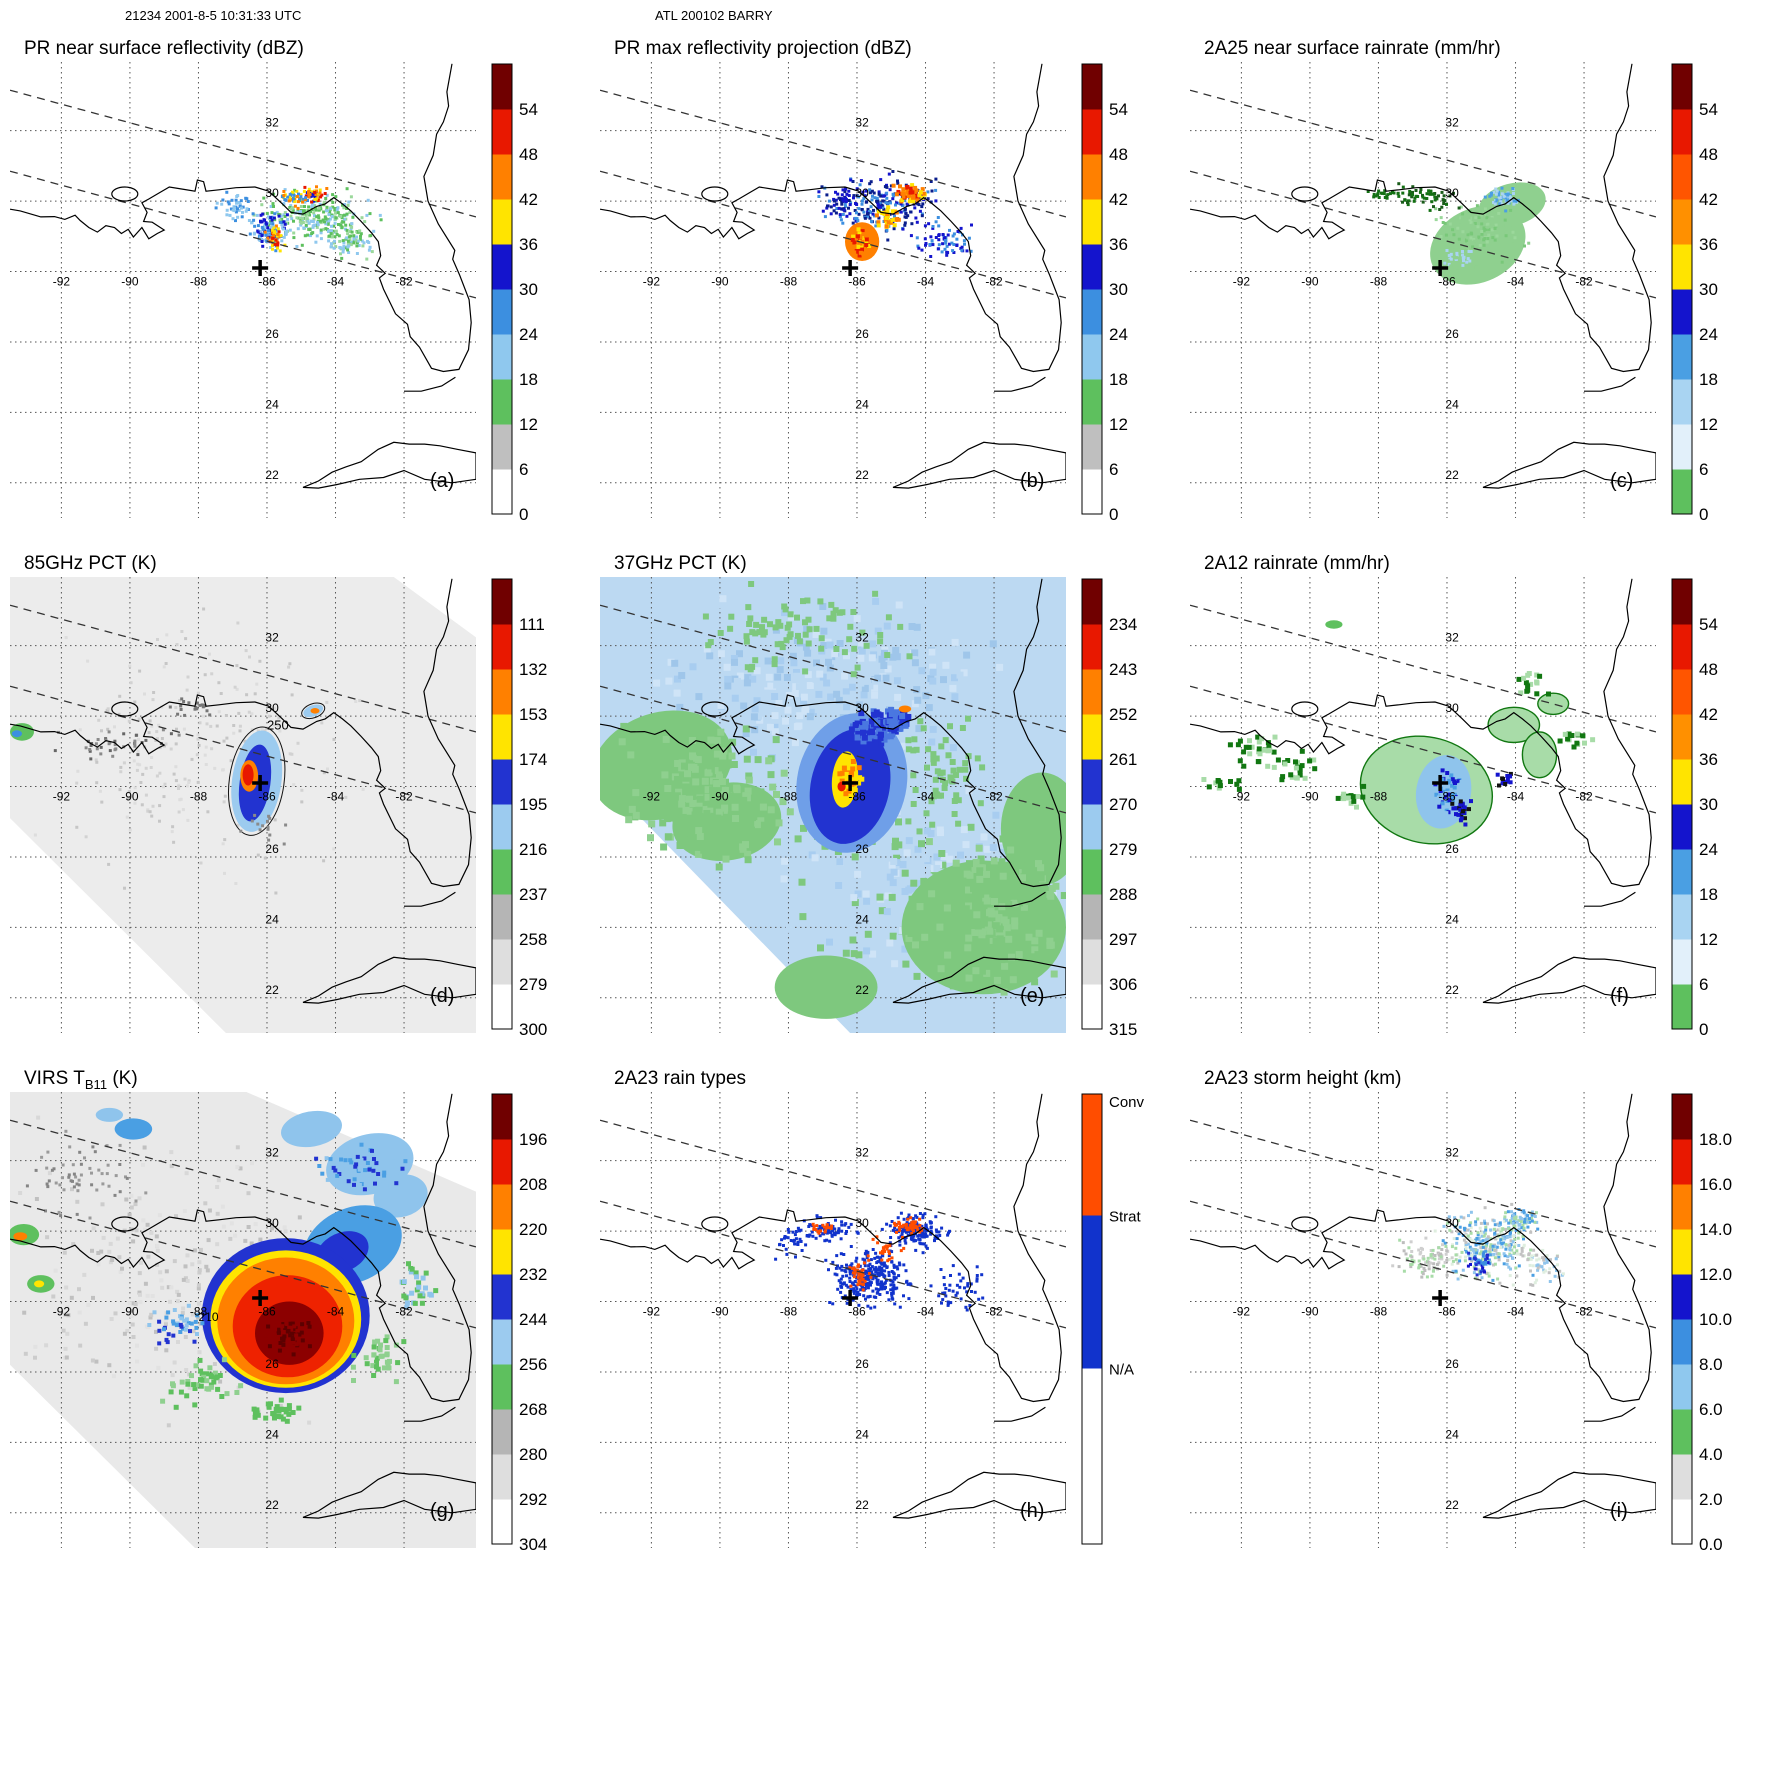 The image size is (1771, 1771). Describe the element at coordinates (533, 1364) in the screenshot. I see `svg-text: 256` at that location.